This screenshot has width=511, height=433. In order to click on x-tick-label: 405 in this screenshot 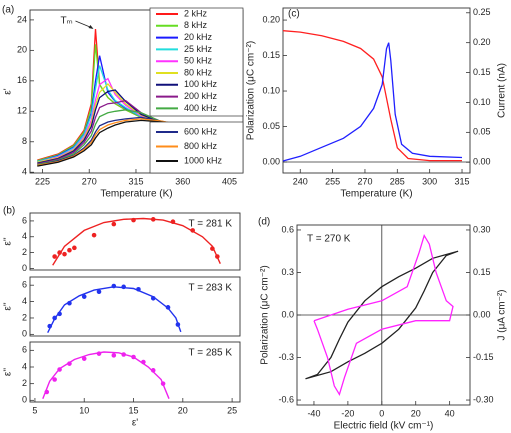, I will do `click(229, 181)`.